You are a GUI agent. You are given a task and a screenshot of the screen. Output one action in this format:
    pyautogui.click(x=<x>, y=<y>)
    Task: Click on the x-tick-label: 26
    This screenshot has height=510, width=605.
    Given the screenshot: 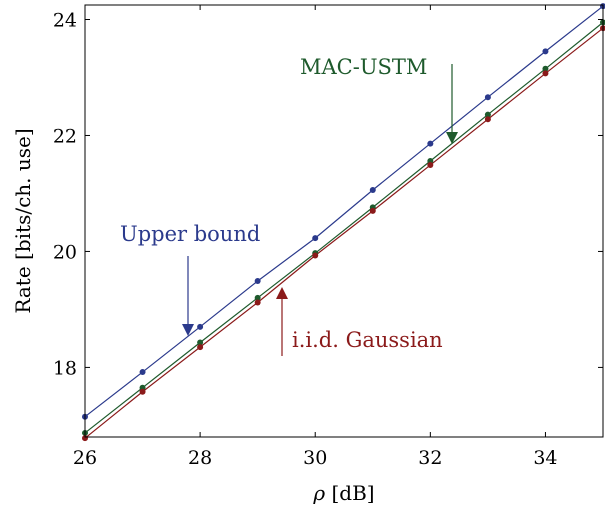 What is the action you would take?
    pyautogui.click(x=85, y=458)
    